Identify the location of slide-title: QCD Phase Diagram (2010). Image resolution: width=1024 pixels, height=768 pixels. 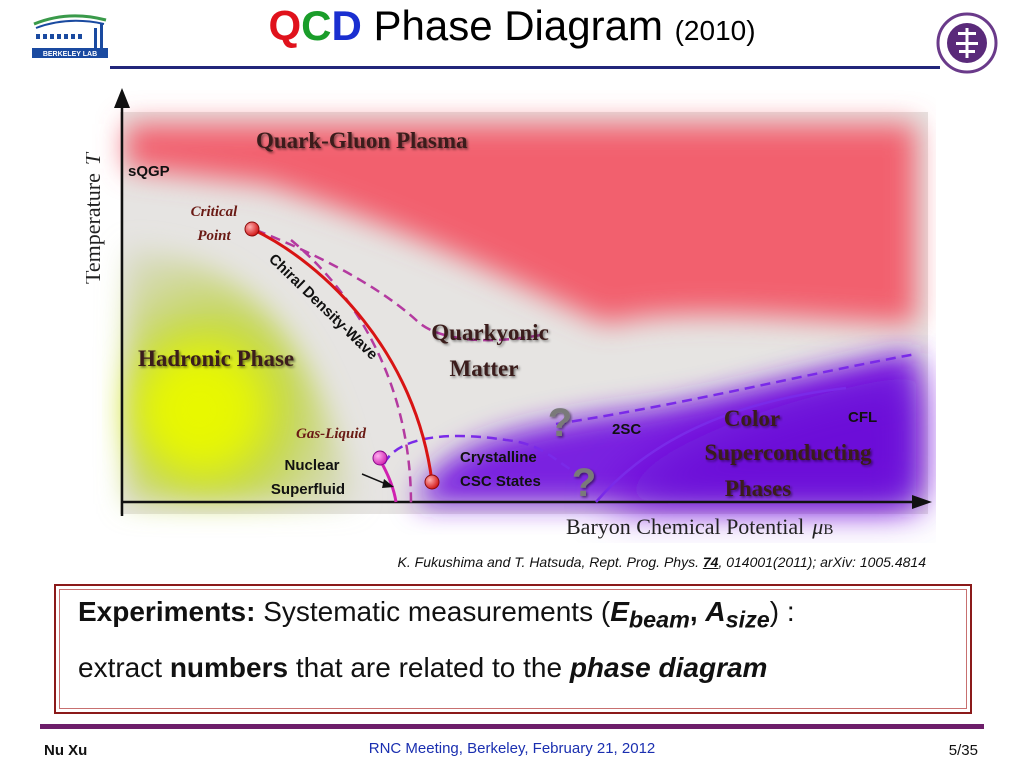
(512, 26).